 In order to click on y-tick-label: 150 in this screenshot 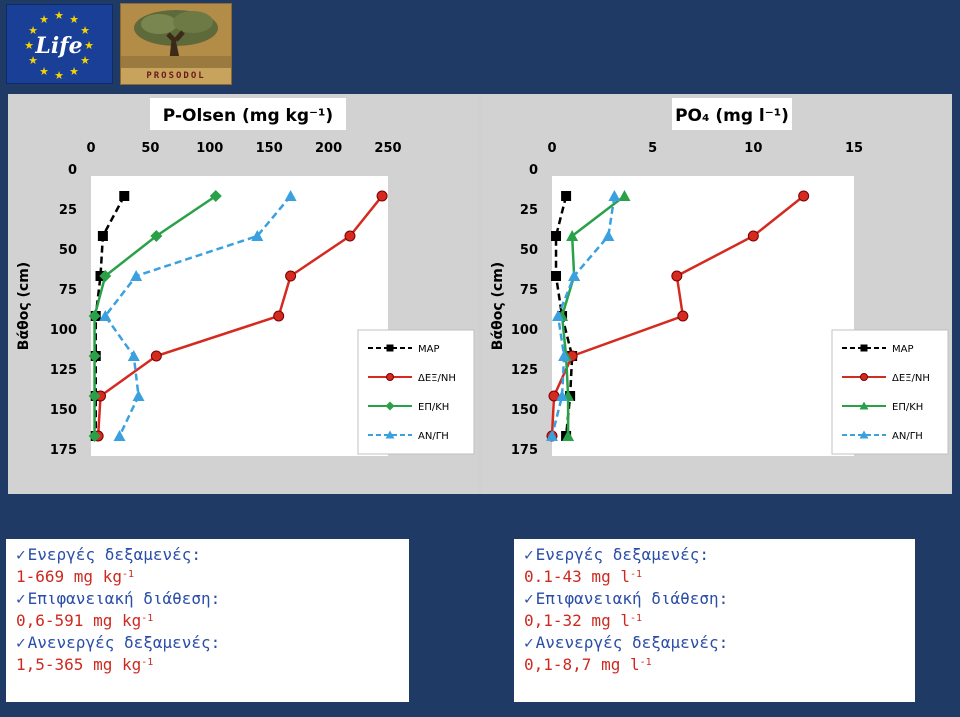, I will do `click(524, 410)`.